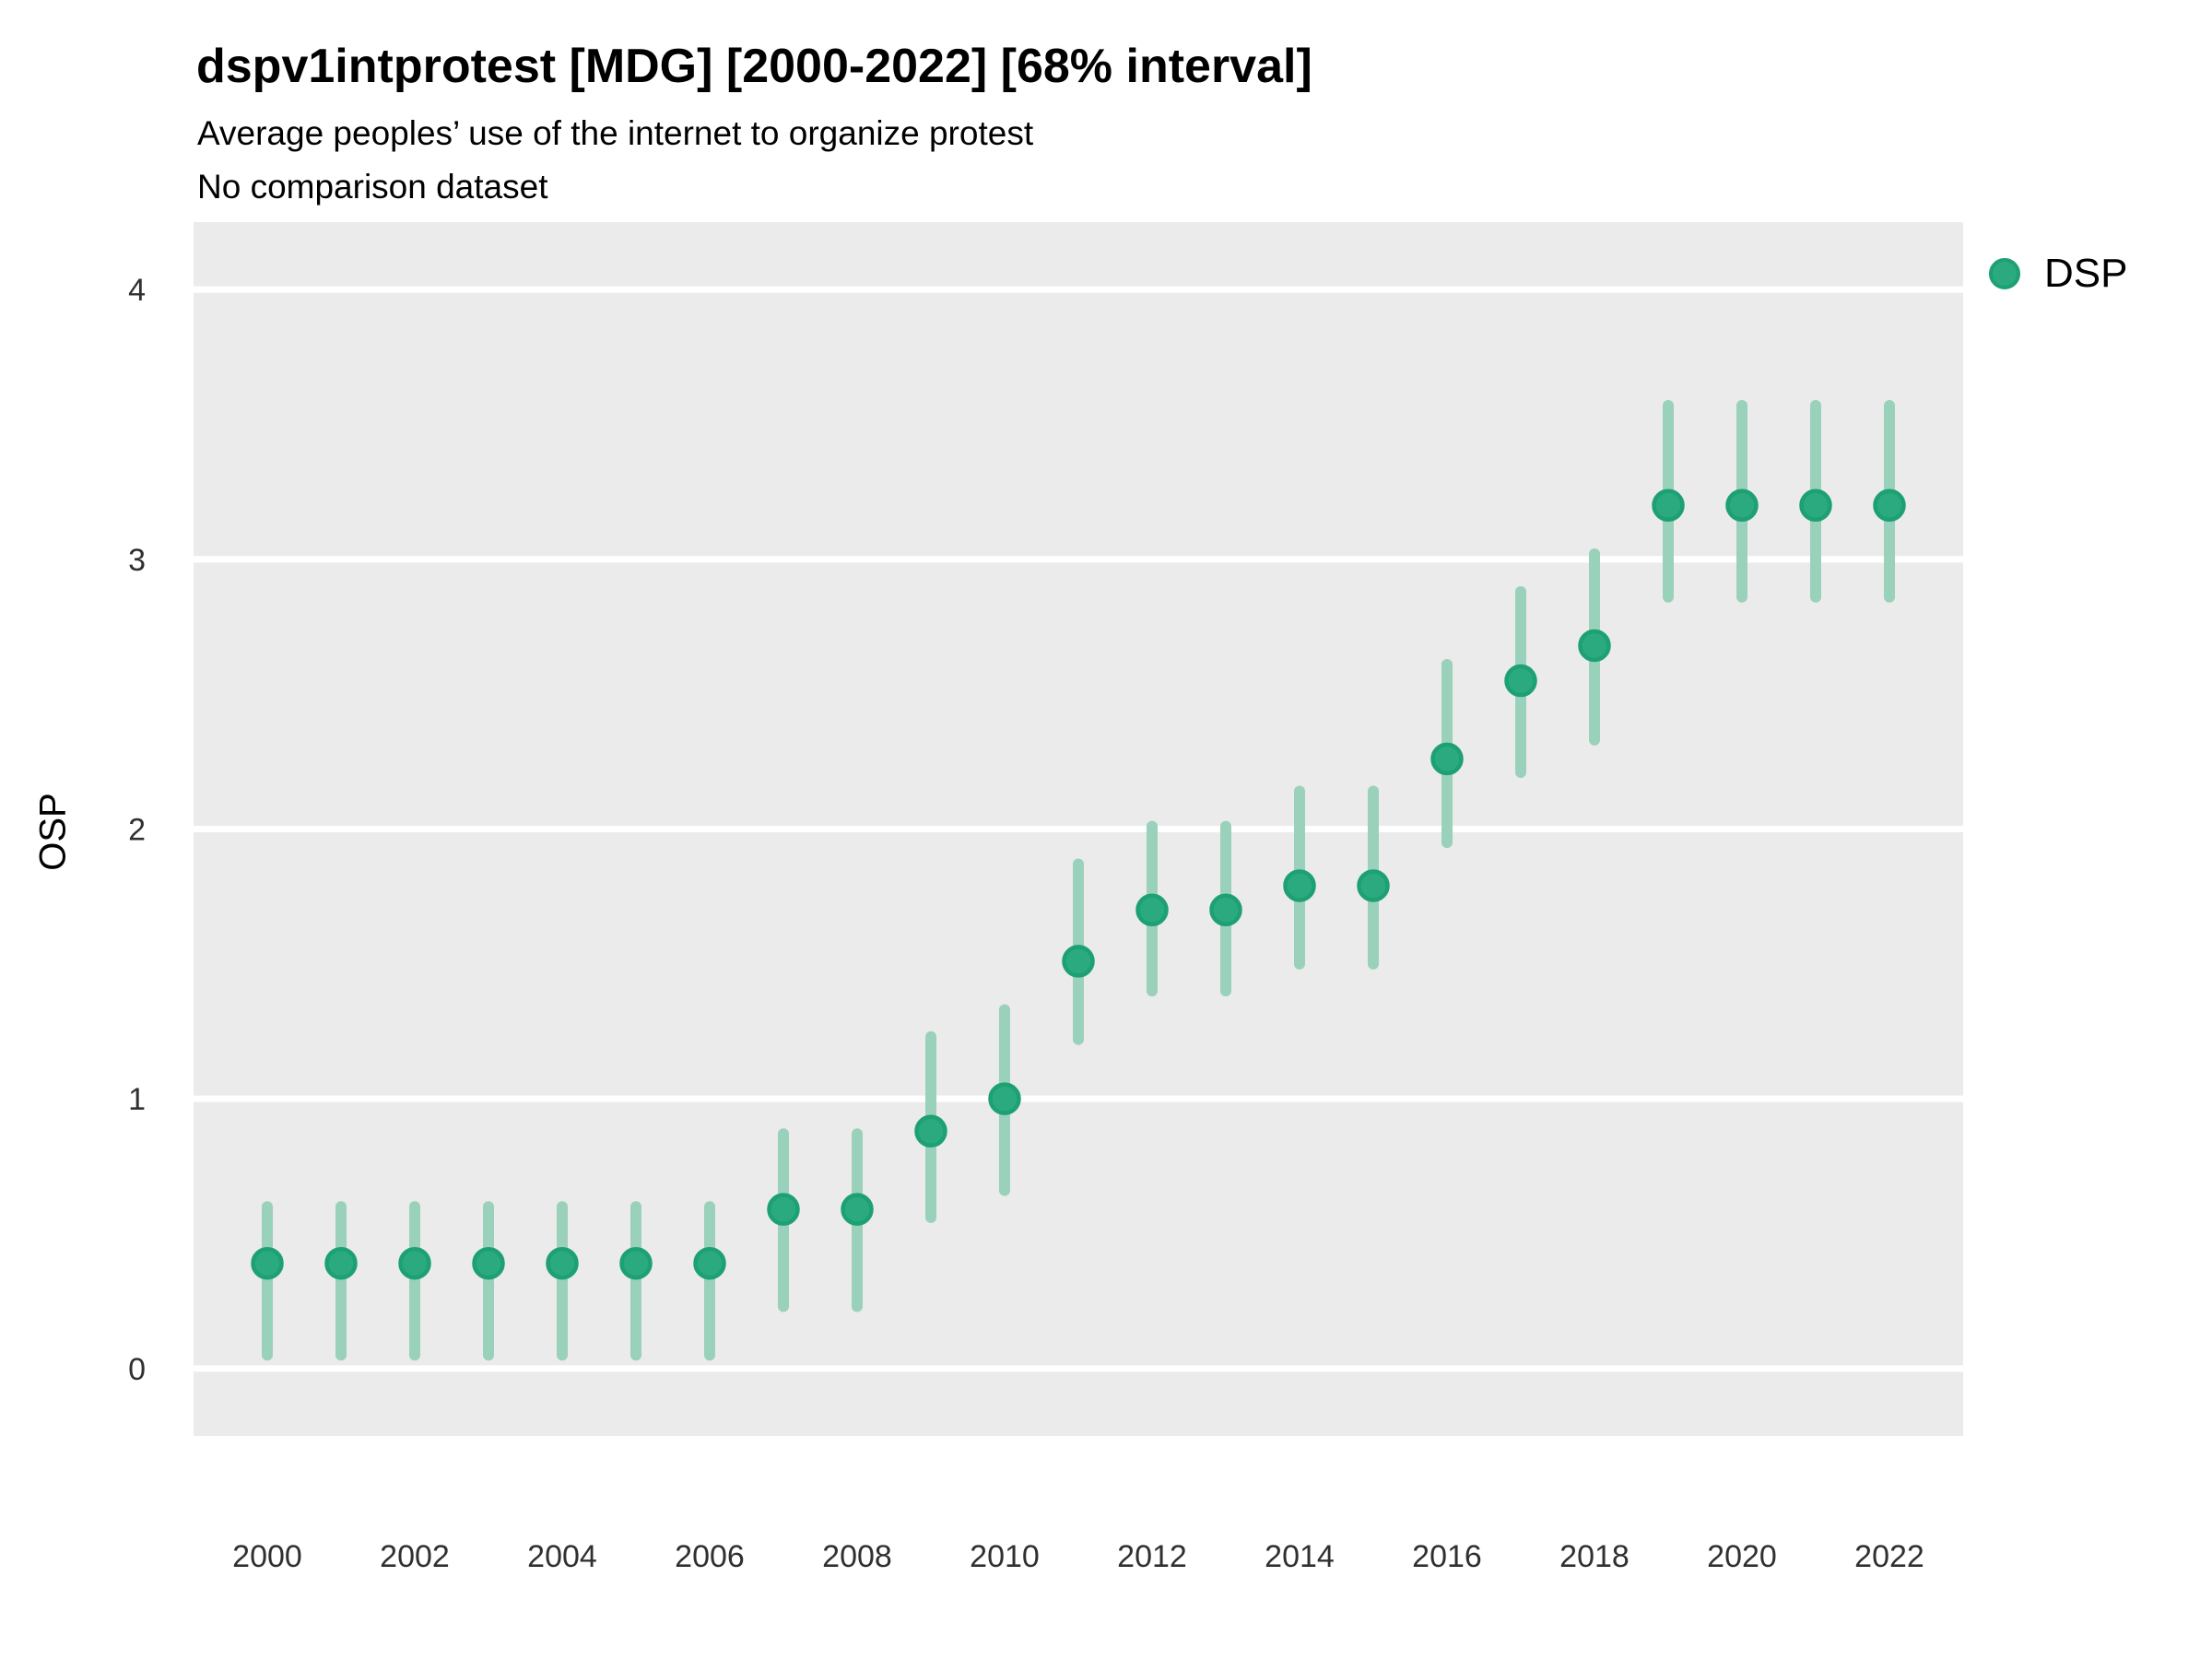  I want to click on data-point-2009, so click(930, 1131).